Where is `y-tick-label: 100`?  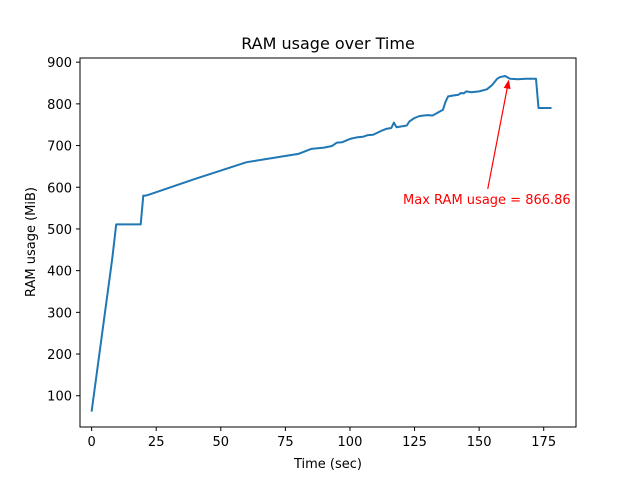 y-tick-label: 100 is located at coordinates (59, 397).